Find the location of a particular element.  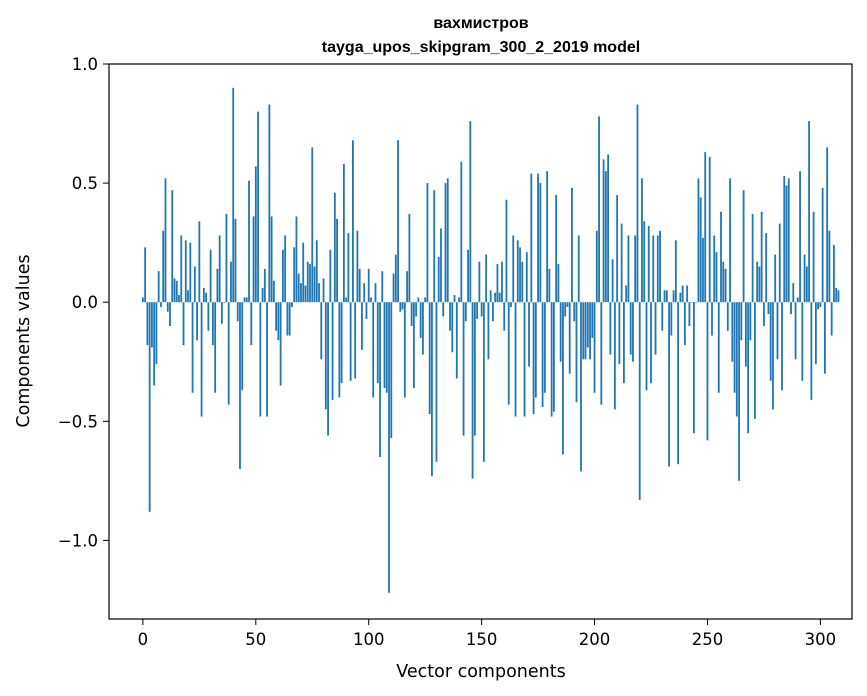

y-axis-ticks: 1.0 0.5 0.0 −0.5 −1.0 is located at coordinates (83, 302).